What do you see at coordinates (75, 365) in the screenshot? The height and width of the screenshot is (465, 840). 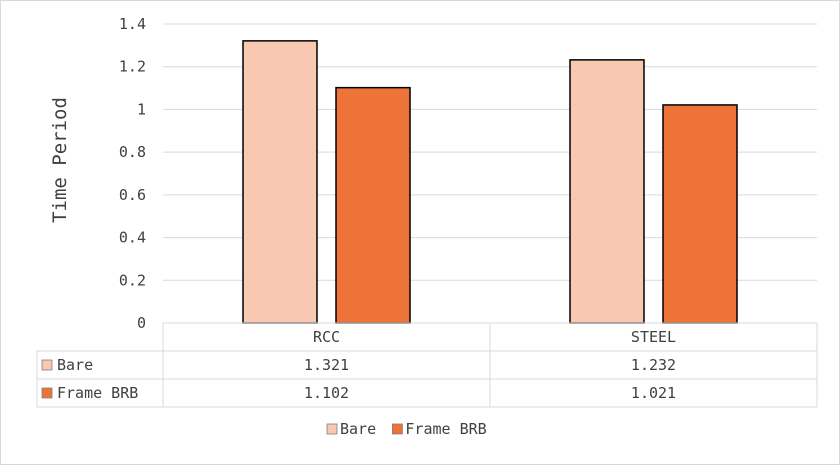 I see `table-series-name: Bare` at bounding box center [75, 365].